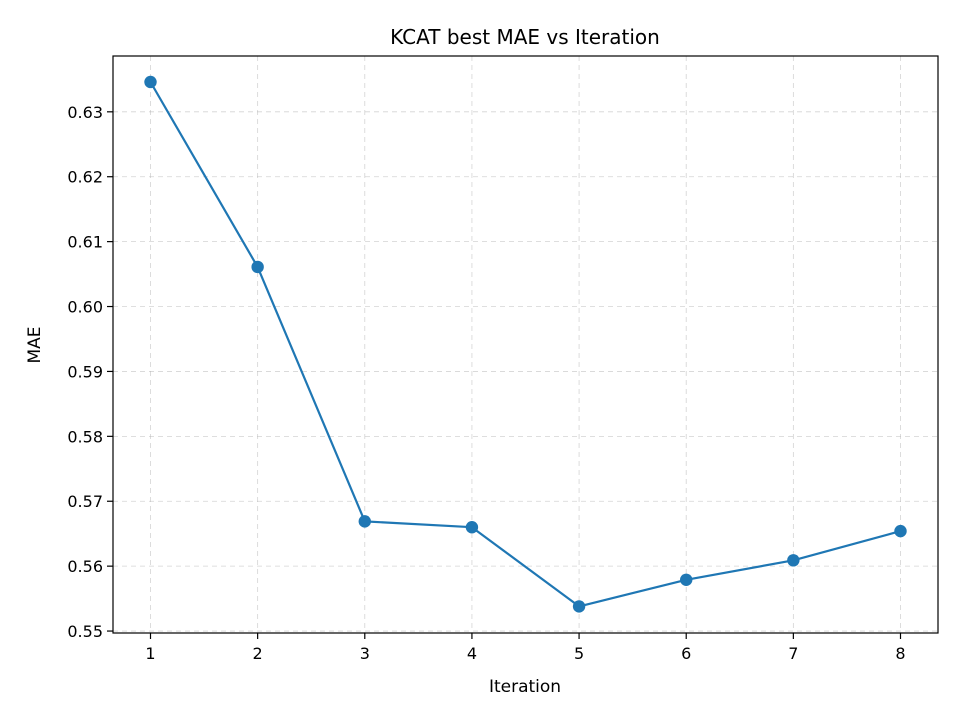 The height and width of the screenshot is (720, 960). I want to click on x-tick-label: 8, so click(900, 653).